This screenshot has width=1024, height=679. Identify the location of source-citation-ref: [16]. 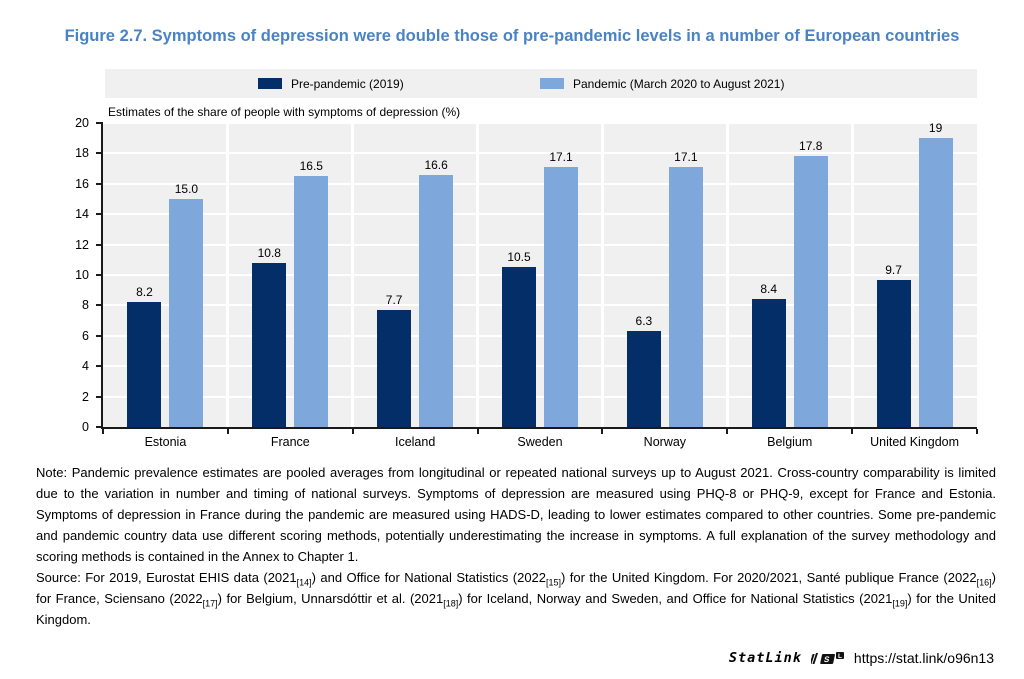
(984, 582).